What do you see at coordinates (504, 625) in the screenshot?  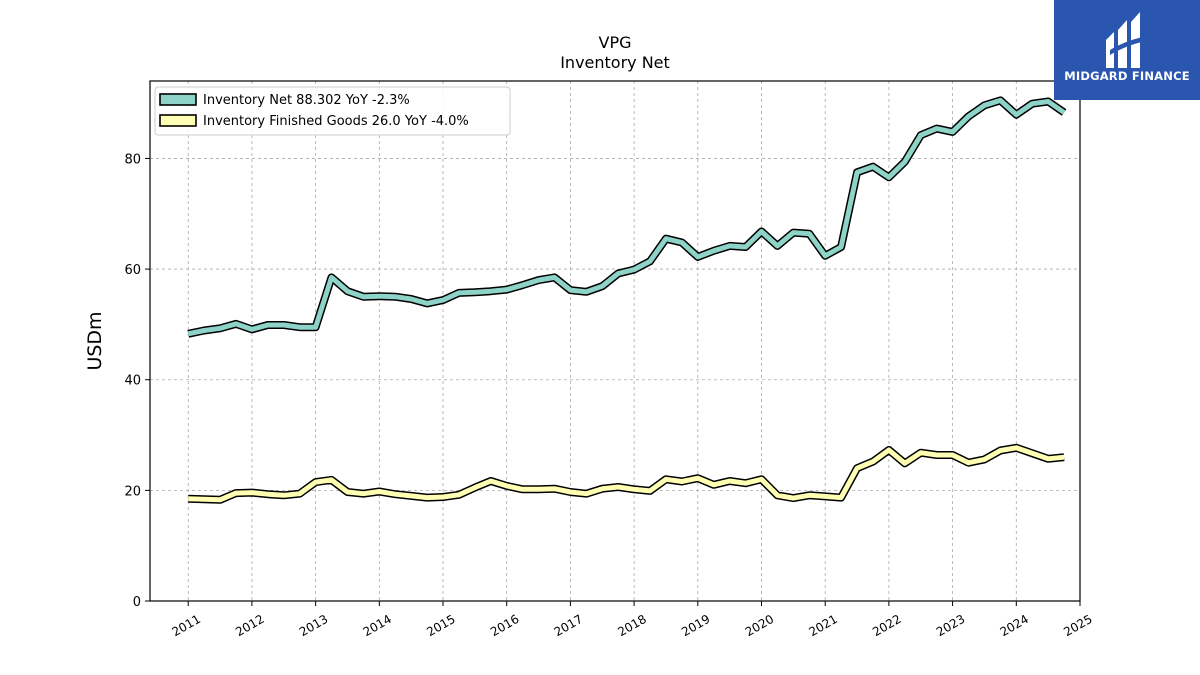 I see `x-tick-label: 2016` at bounding box center [504, 625].